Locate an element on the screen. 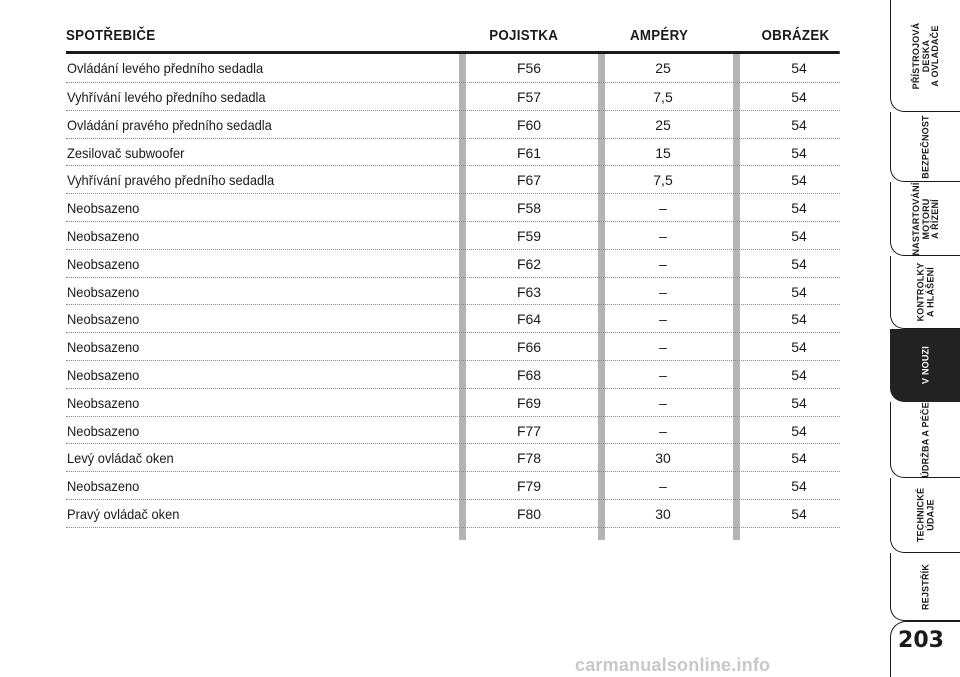 The image size is (960, 677). table-row: Neobsazeno F64 – 54 is located at coordinates (453, 319).